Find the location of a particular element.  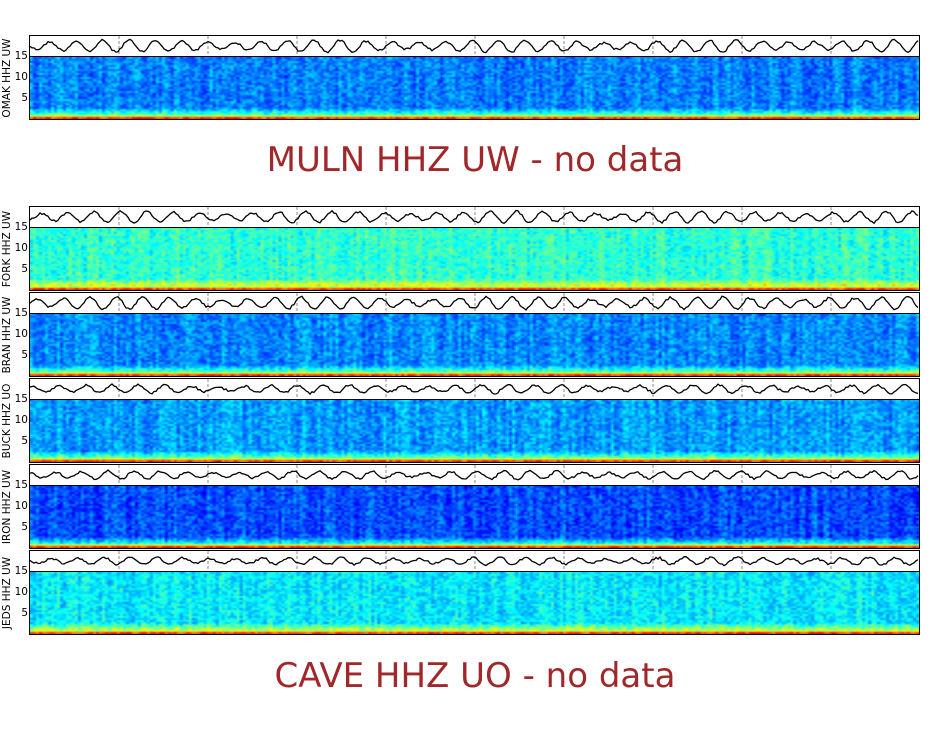

station-label: JEDS HHZ UW is located at coordinates (7, 592).